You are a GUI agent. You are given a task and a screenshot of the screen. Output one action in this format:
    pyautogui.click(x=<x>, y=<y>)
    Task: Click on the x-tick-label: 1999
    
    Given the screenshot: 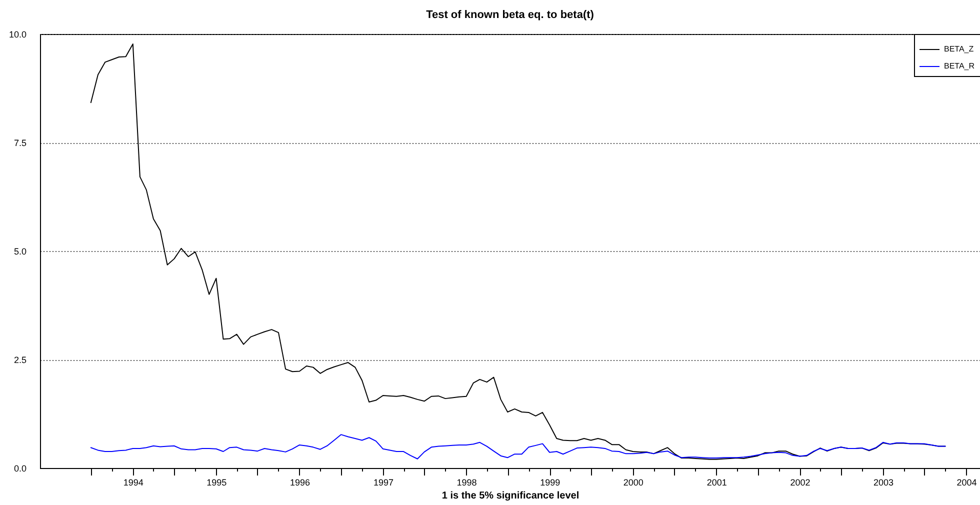 What is the action you would take?
    pyautogui.click(x=550, y=483)
    